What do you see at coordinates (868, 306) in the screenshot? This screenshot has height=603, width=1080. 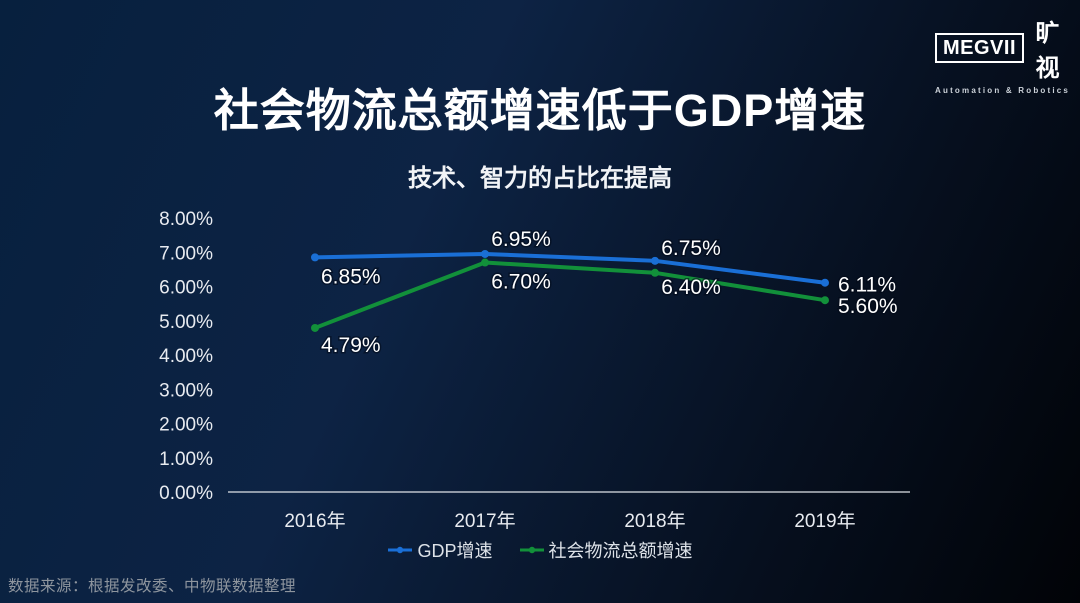 I see `logistics-growth-data-label: 5.60%` at bounding box center [868, 306].